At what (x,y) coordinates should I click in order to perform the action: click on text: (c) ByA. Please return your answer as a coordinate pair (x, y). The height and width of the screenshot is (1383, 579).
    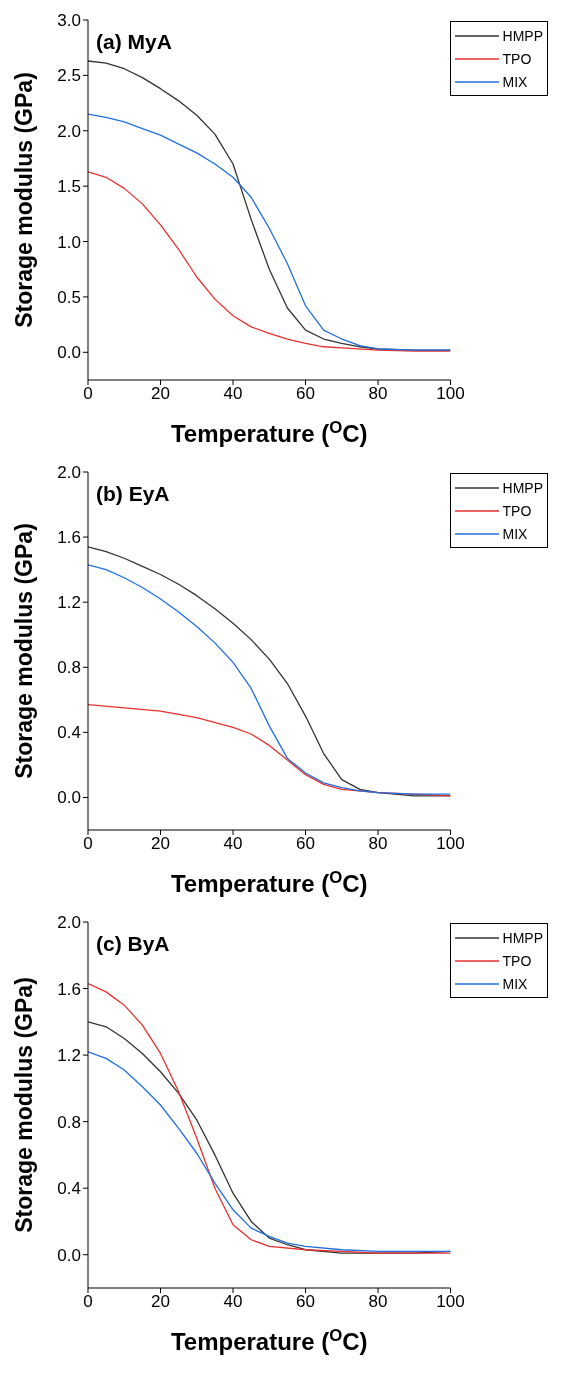
    Looking at the image, I should click on (133, 944).